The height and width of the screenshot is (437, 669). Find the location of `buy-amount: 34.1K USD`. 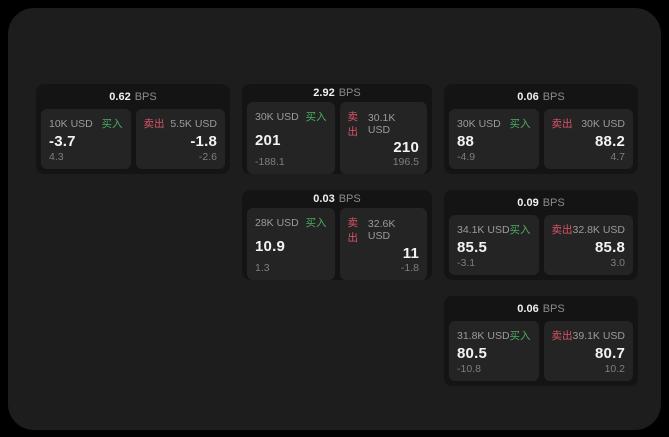

buy-amount: 34.1K USD is located at coordinates (483, 229).